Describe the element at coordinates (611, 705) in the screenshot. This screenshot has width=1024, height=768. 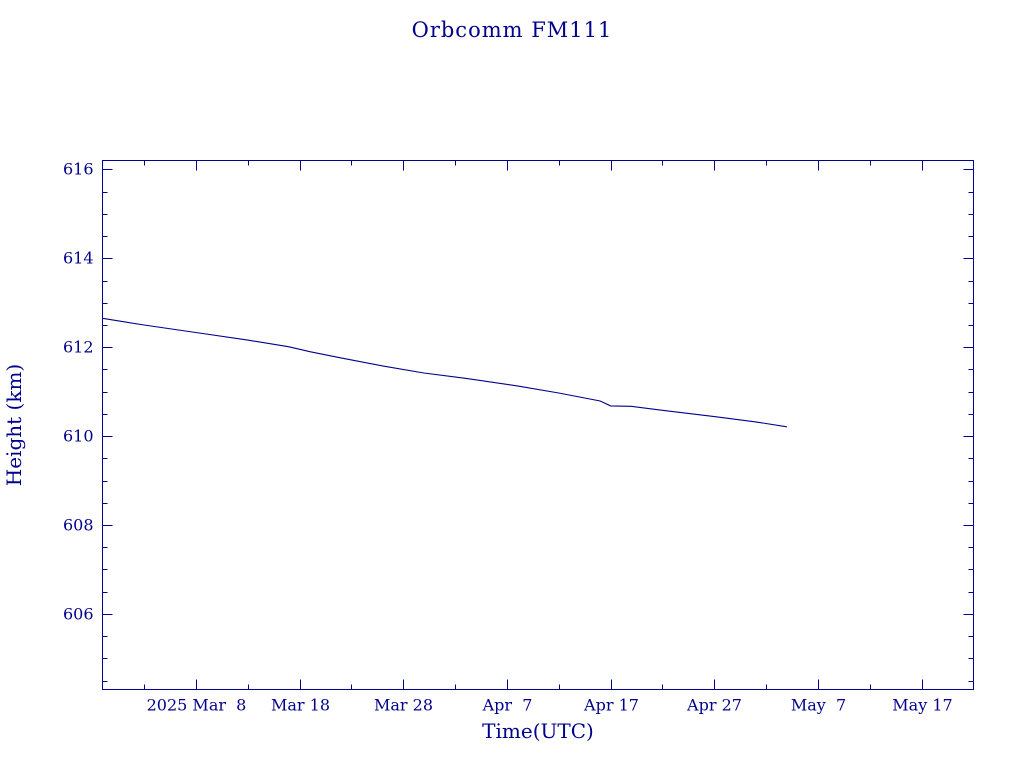
I see `x-tick-label: Apr 17` at that location.